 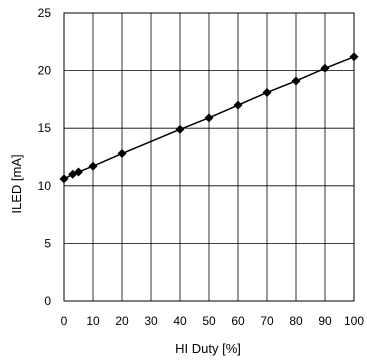 What do you see at coordinates (208, 348) in the screenshot?
I see `x-axis-title: HI Duty [%]` at bounding box center [208, 348].